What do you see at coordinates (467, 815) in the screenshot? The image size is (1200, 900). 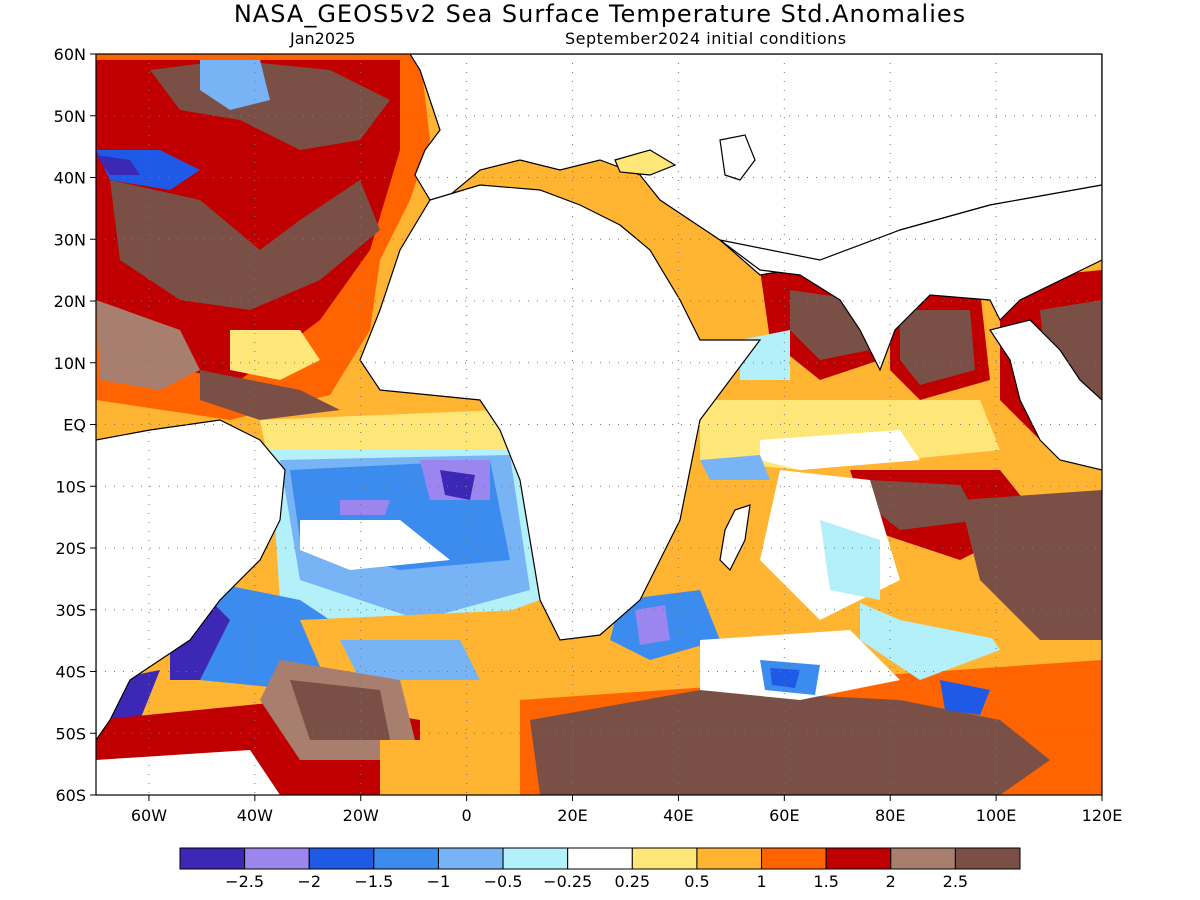 I see `lon-tick-label: 0` at bounding box center [467, 815].